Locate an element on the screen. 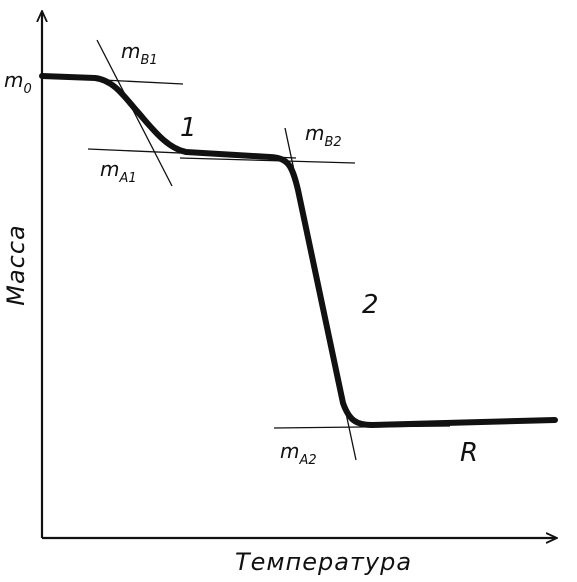  tangent-label-b1: mB1 is located at coordinates (139, 53).